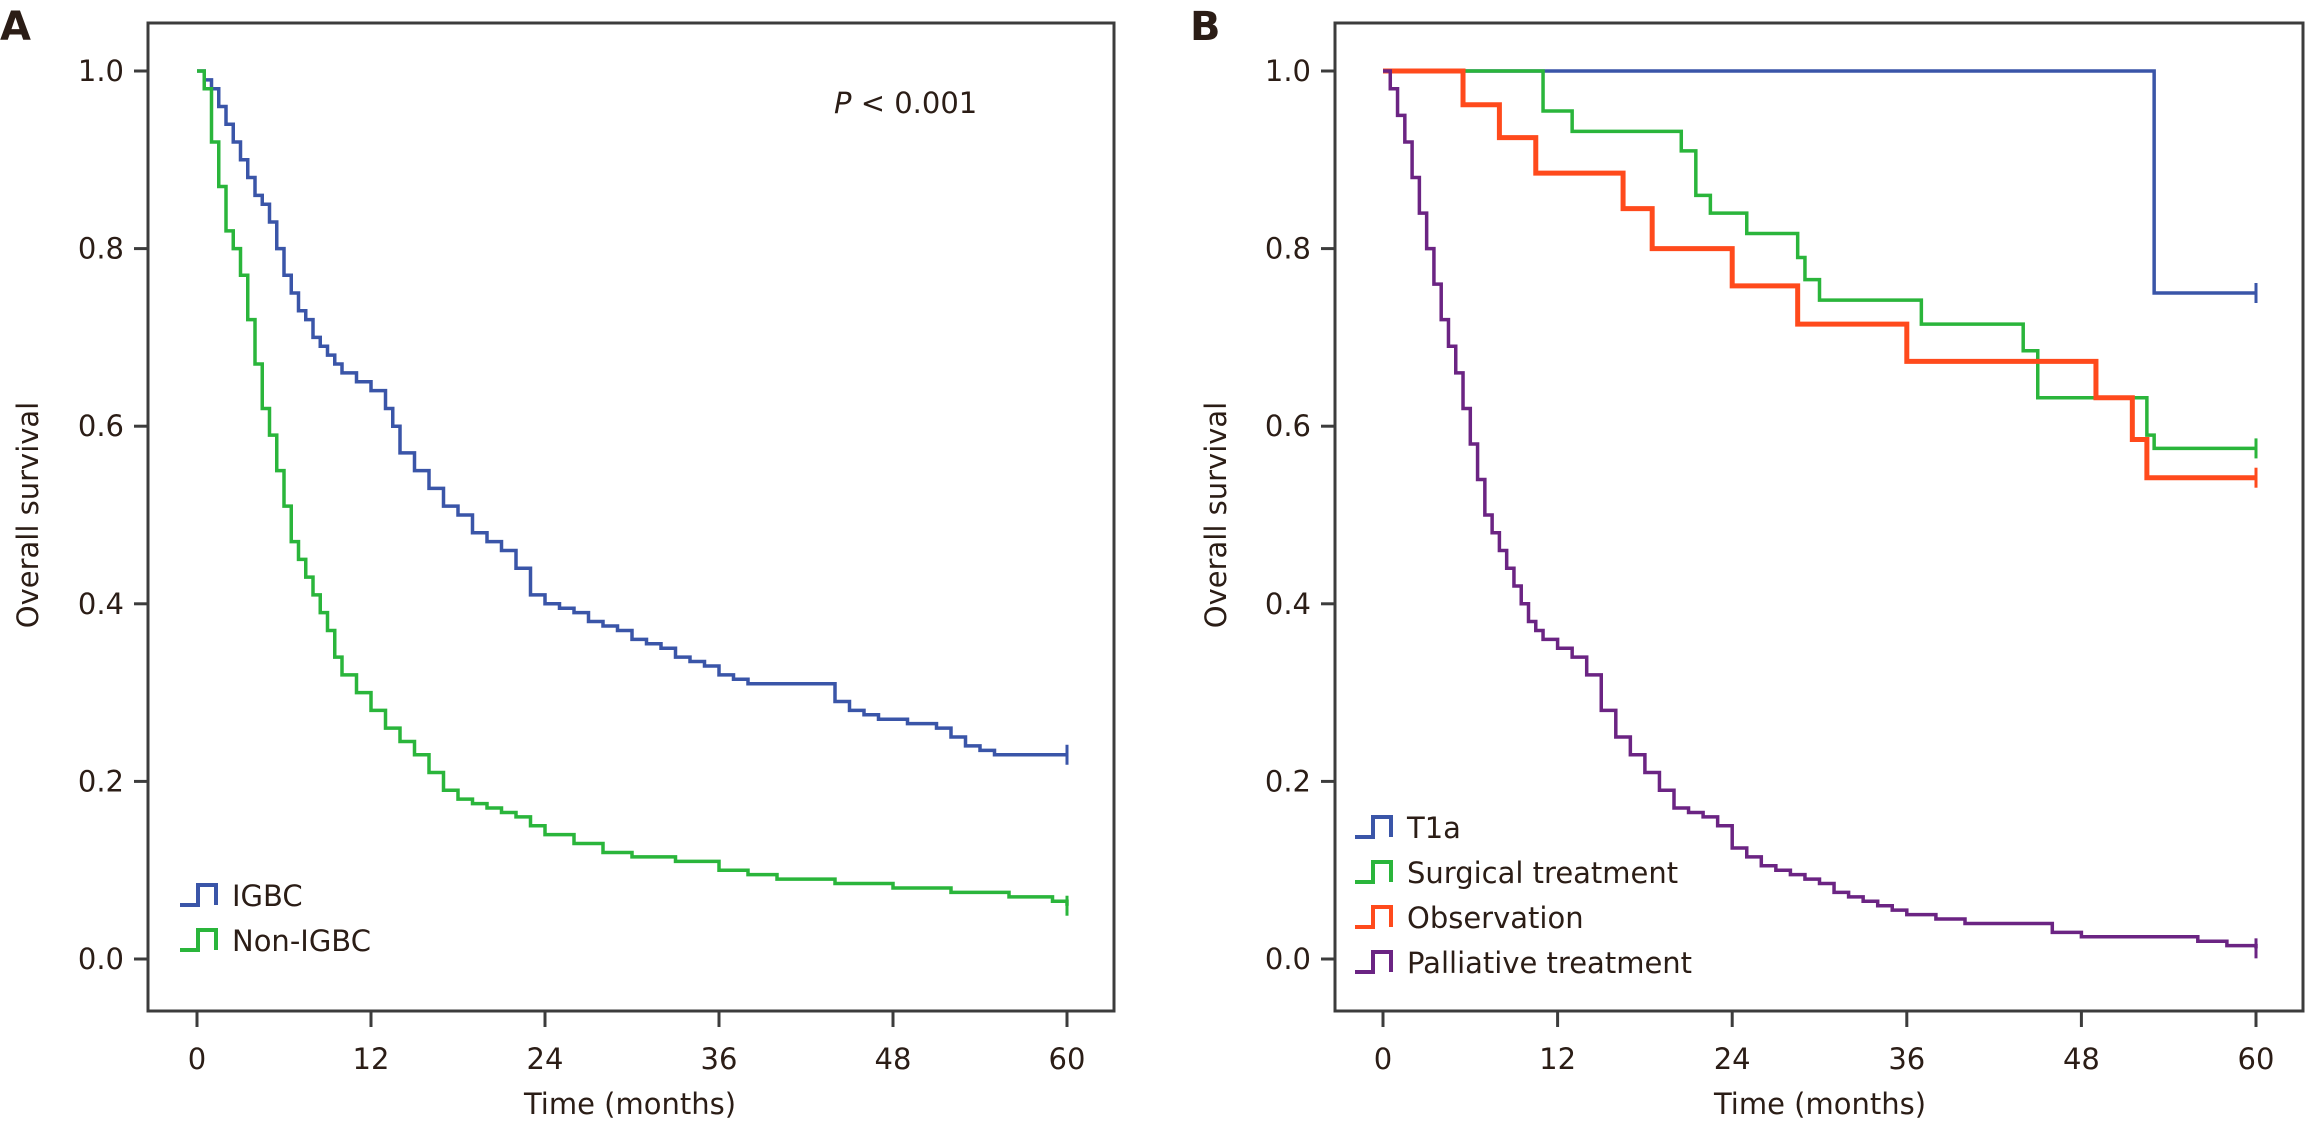  What do you see at coordinates (1288, 249) in the screenshot?
I see `panel-b-y-tick-label: 0.8` at bounding box center [1288, 249].